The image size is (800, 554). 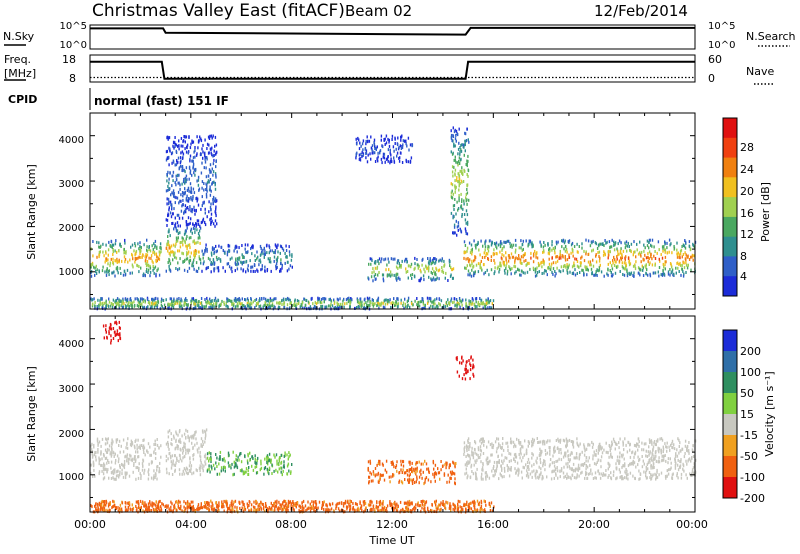 I want to click on power-colorbar, so click(x=730, y=207).